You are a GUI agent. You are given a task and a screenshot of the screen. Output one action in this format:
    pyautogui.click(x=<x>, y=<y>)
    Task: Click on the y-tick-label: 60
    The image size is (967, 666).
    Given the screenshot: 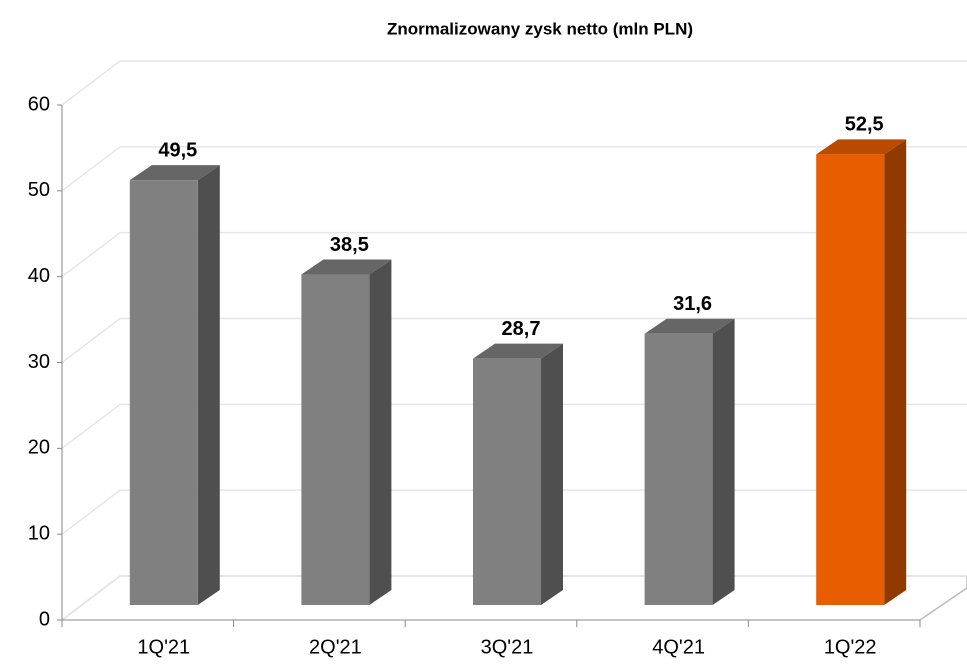 What is the action you would take?
    pyautogui.click(x=39, y=104)
    